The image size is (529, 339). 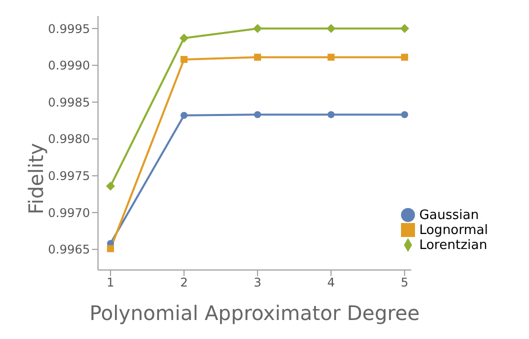 I want to click on x-tick-label: 1, so click(x=110, y=283).